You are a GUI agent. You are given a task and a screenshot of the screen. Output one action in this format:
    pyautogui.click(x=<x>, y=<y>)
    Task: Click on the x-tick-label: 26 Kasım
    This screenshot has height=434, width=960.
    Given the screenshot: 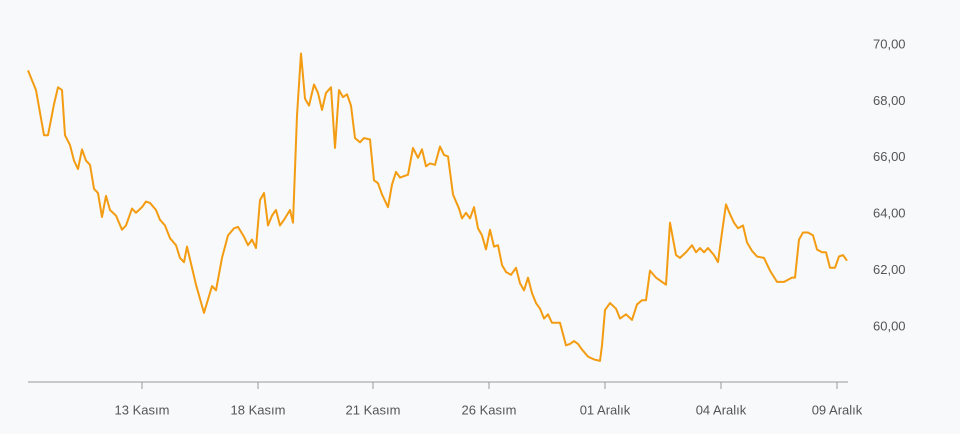 What is the action you would take?
    pyautogui.click(x=489, y=409)
    